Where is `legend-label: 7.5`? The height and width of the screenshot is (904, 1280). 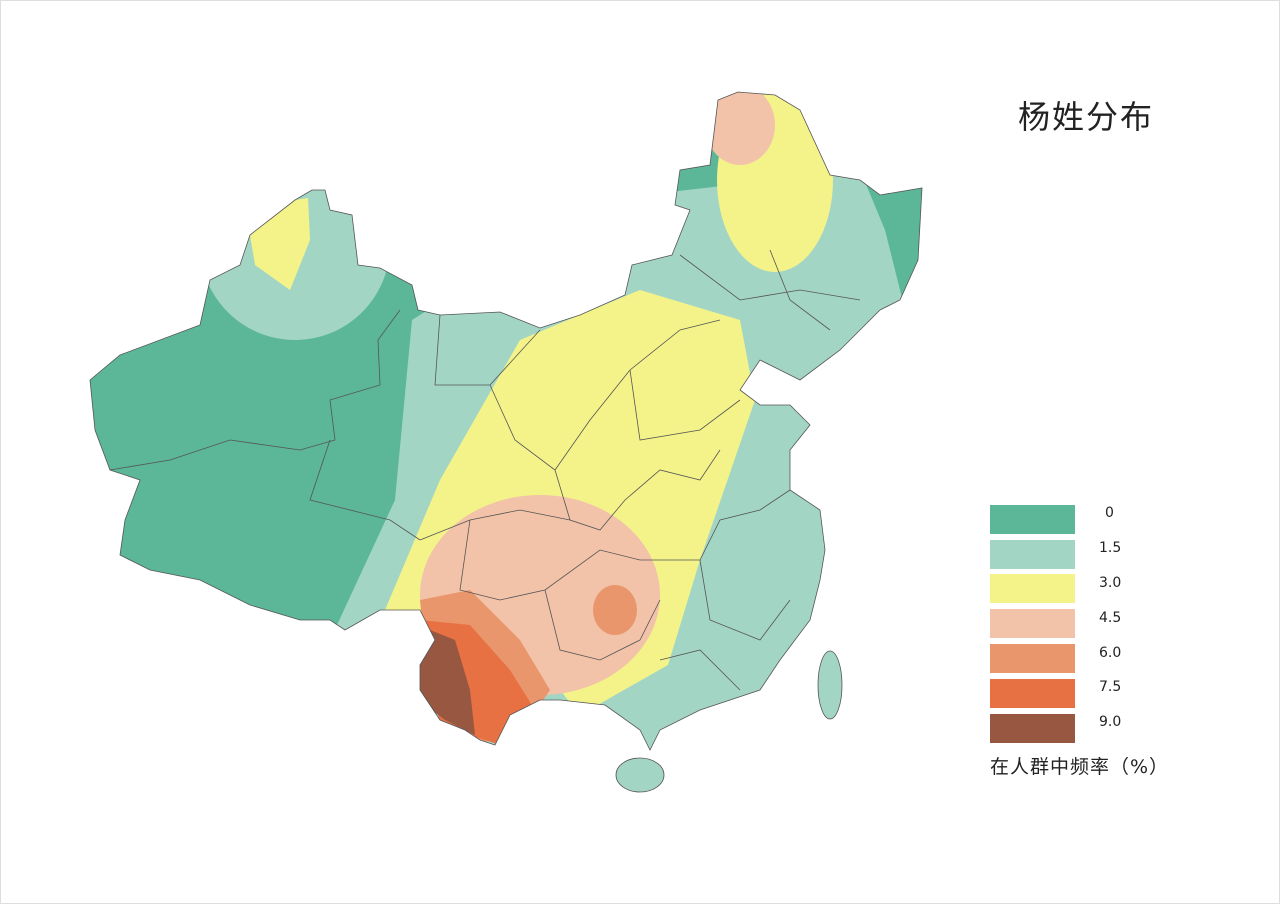
legend-label: 7.5 is located at coordinates (1110, 687).